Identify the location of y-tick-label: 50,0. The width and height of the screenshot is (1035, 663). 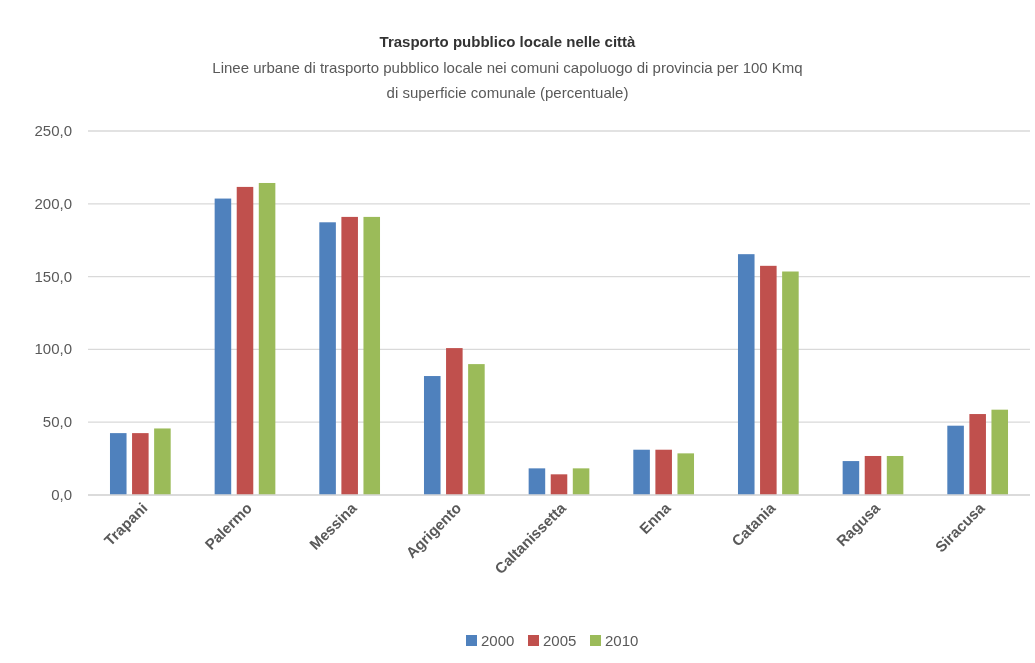
(57, 422).